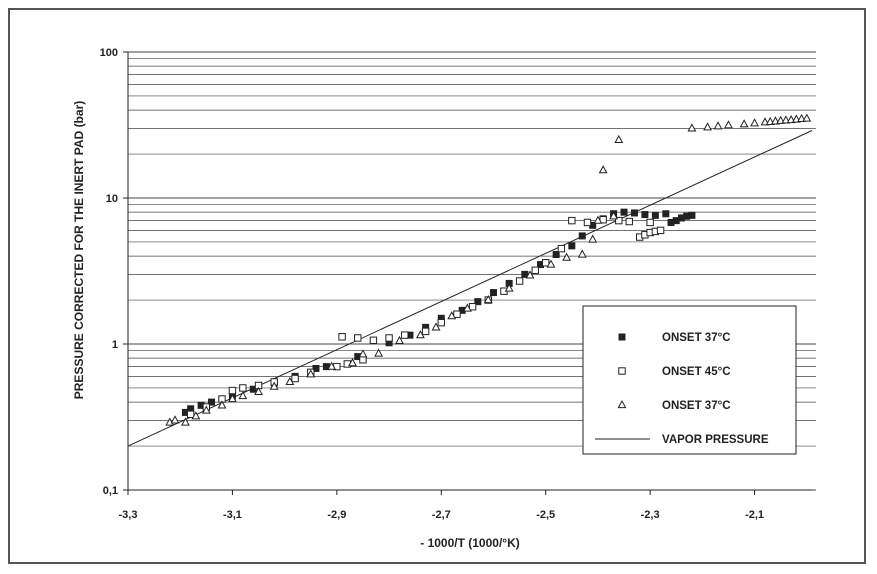  Describe the element at coordinates (232, 515) in the screenshot. I see `x-tick-label: -3,1` at that location.